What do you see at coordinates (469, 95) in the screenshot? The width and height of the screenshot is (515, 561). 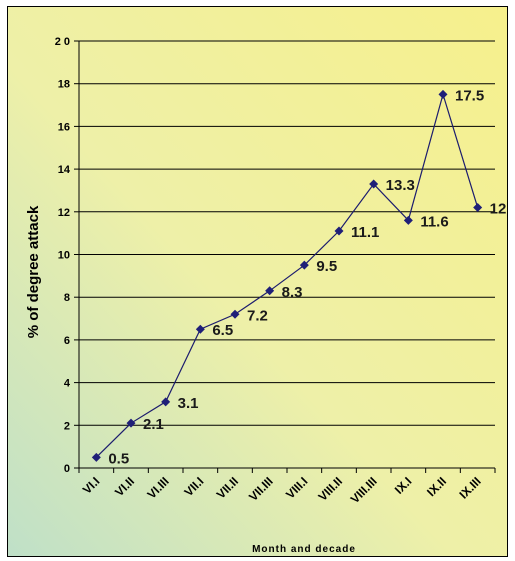 I see `data-label: 17.5` at bounding box center [469, 95].